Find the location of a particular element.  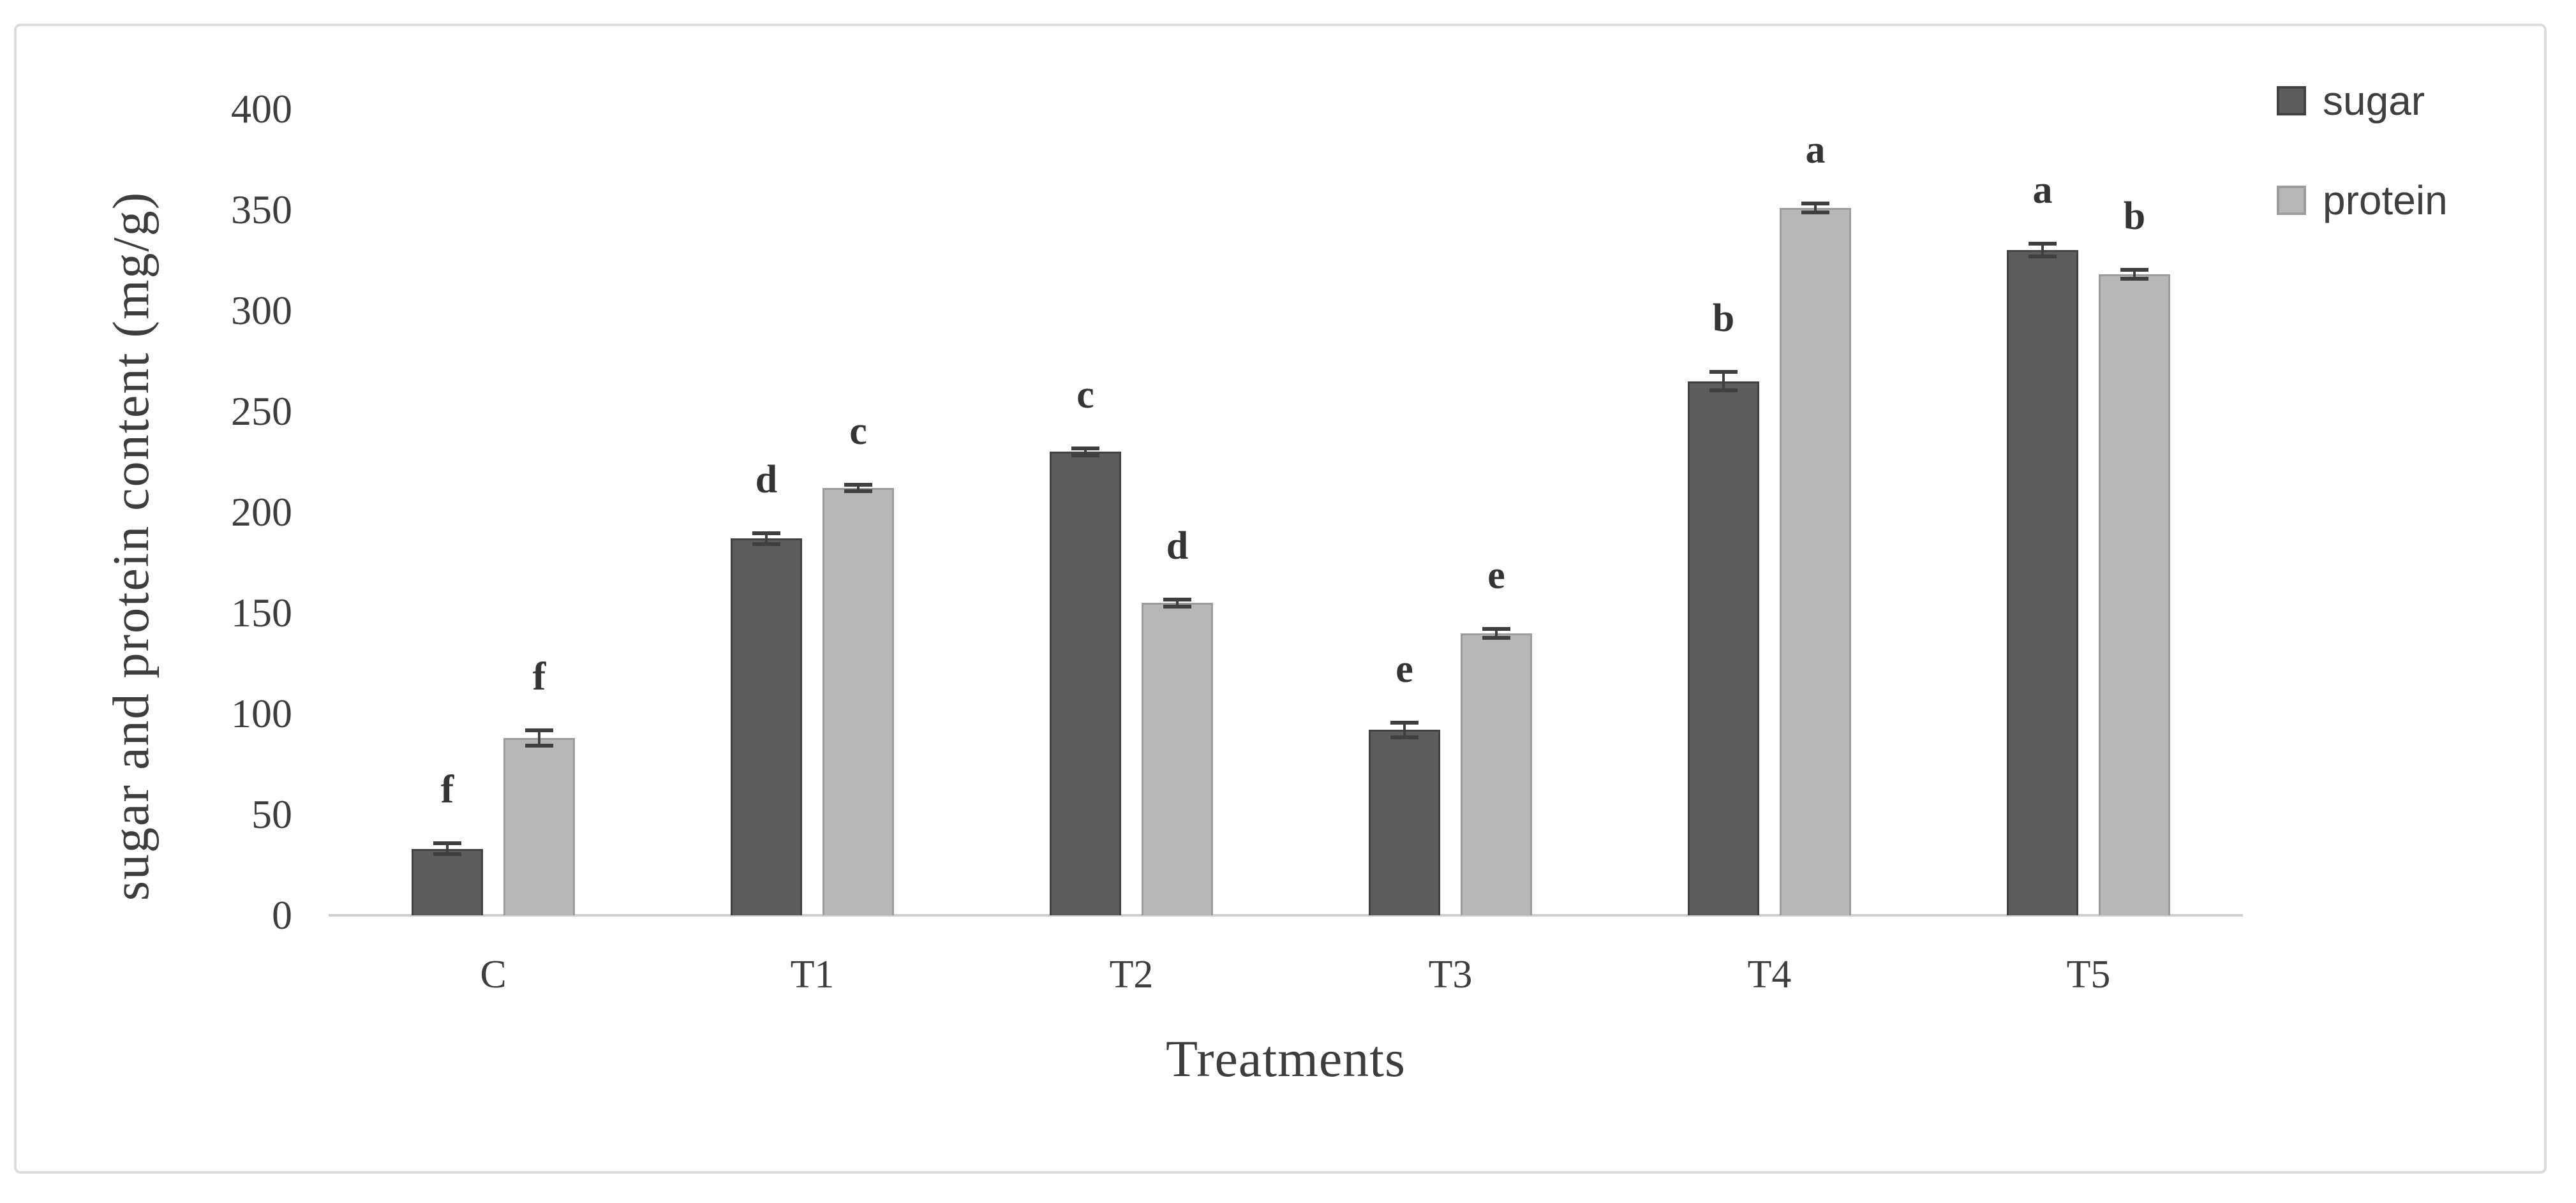

significance-letter-sugar-C: f is located at coordinates (447, 790).